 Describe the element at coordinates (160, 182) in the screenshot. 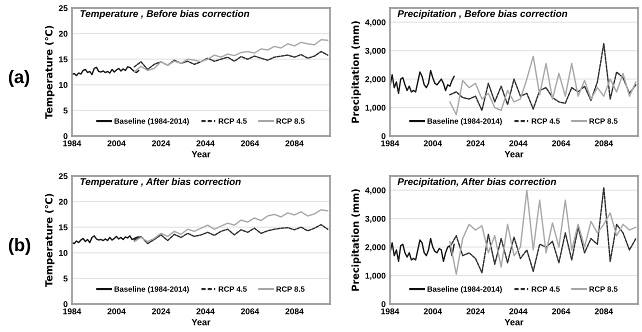

I see `chart-title: Temperature , After bias correction` at that location.